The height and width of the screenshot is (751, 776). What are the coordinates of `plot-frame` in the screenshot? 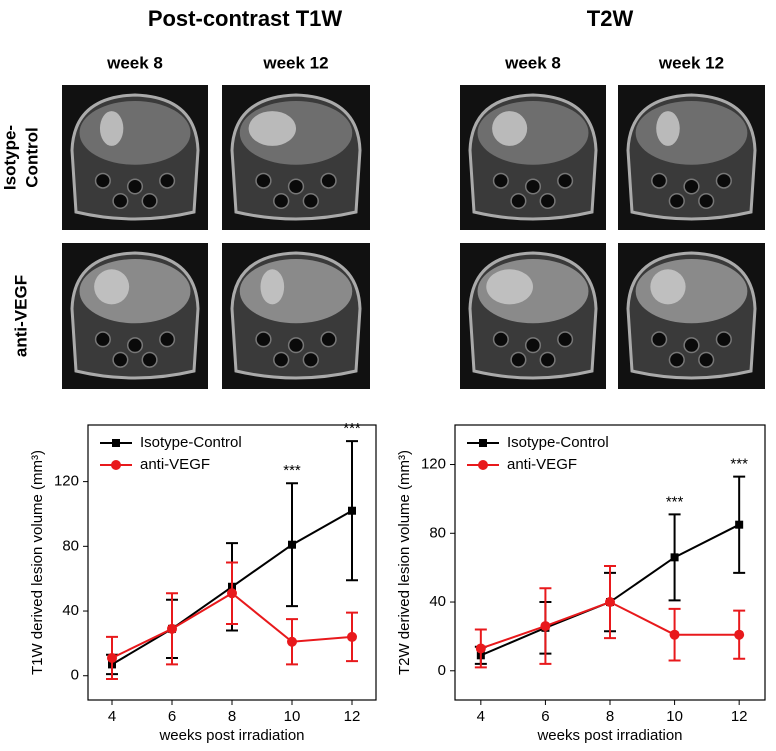 It's located at (610, 562).